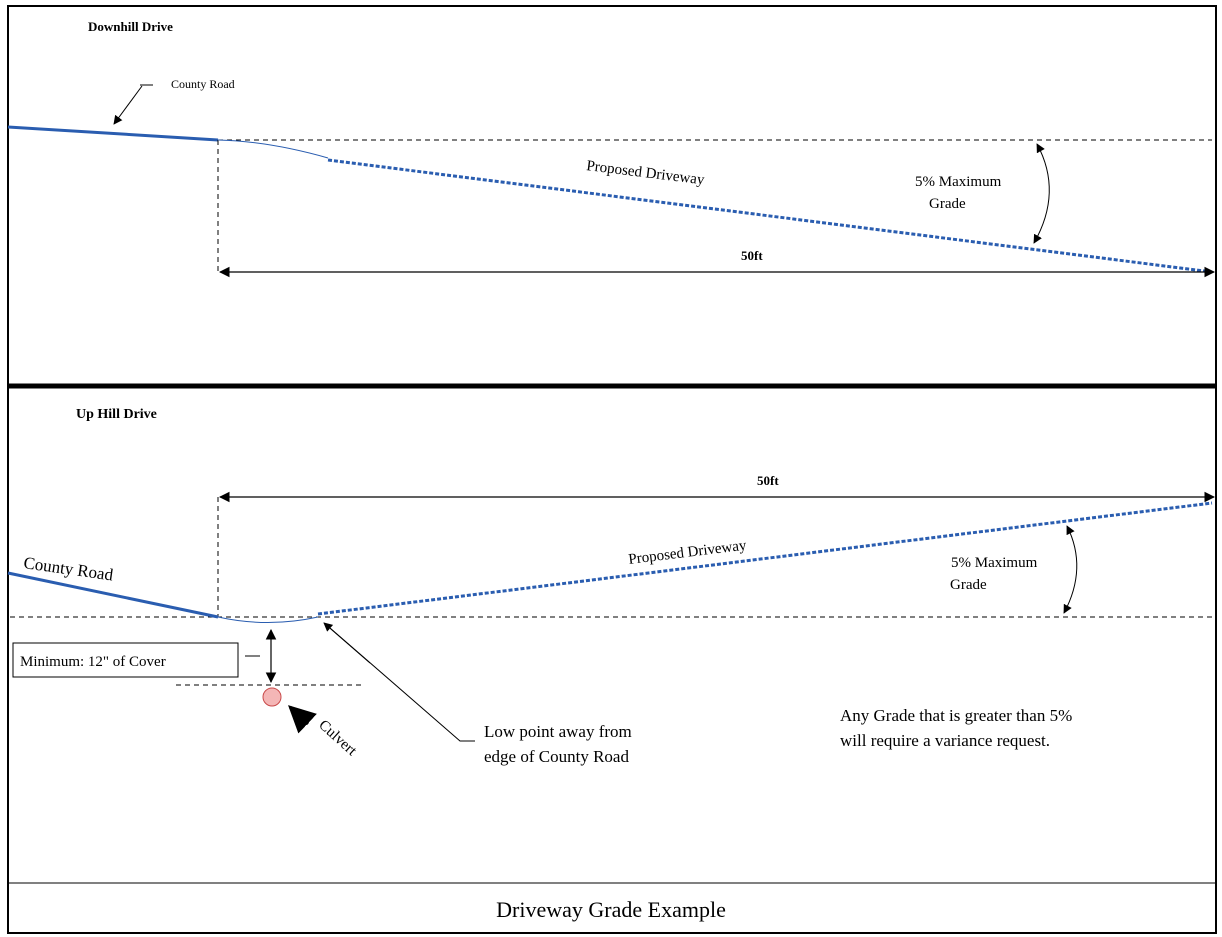 This screenshot has width=1222, height=937. Describe the element at coordinates (402, 684) in the screenshot. I see `low-point-leader` at that location.